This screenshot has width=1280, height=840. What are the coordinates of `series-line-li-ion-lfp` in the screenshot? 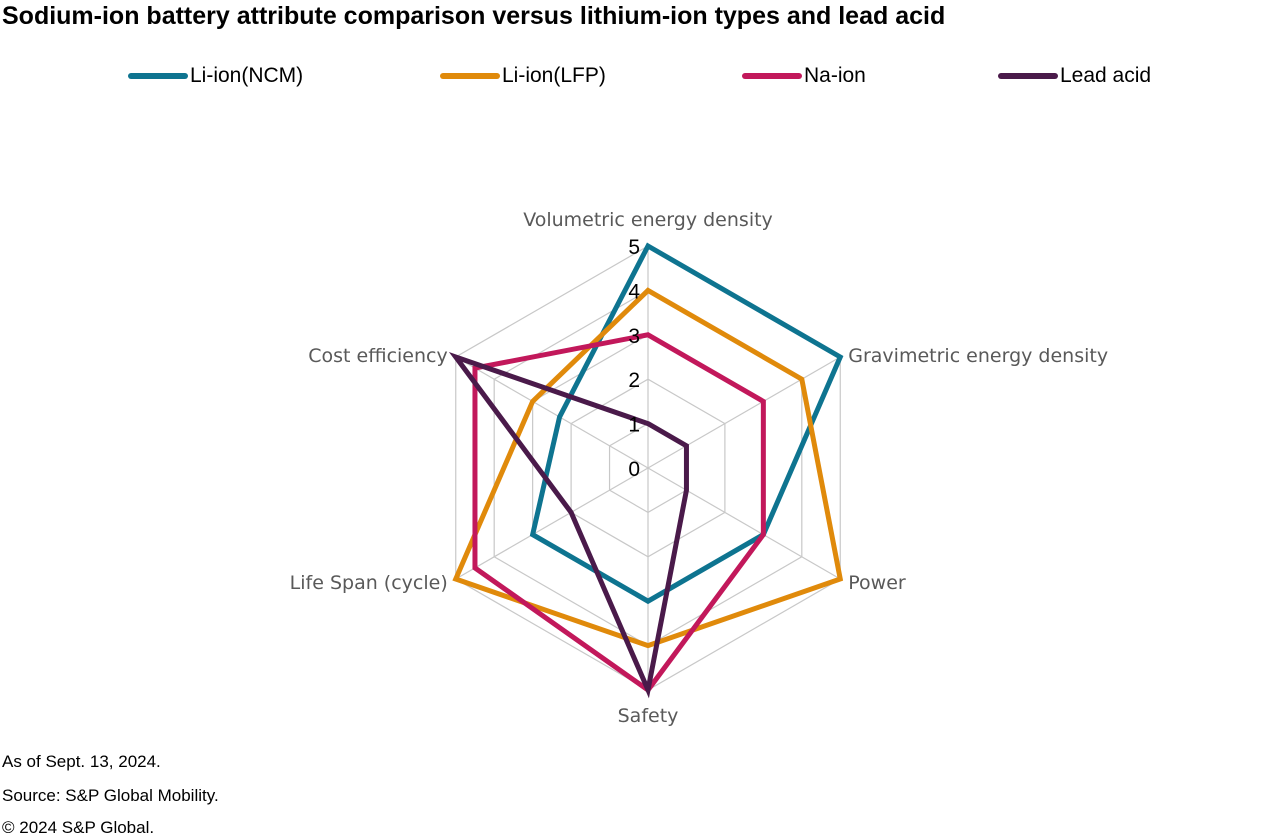 It's located at (648, 468).